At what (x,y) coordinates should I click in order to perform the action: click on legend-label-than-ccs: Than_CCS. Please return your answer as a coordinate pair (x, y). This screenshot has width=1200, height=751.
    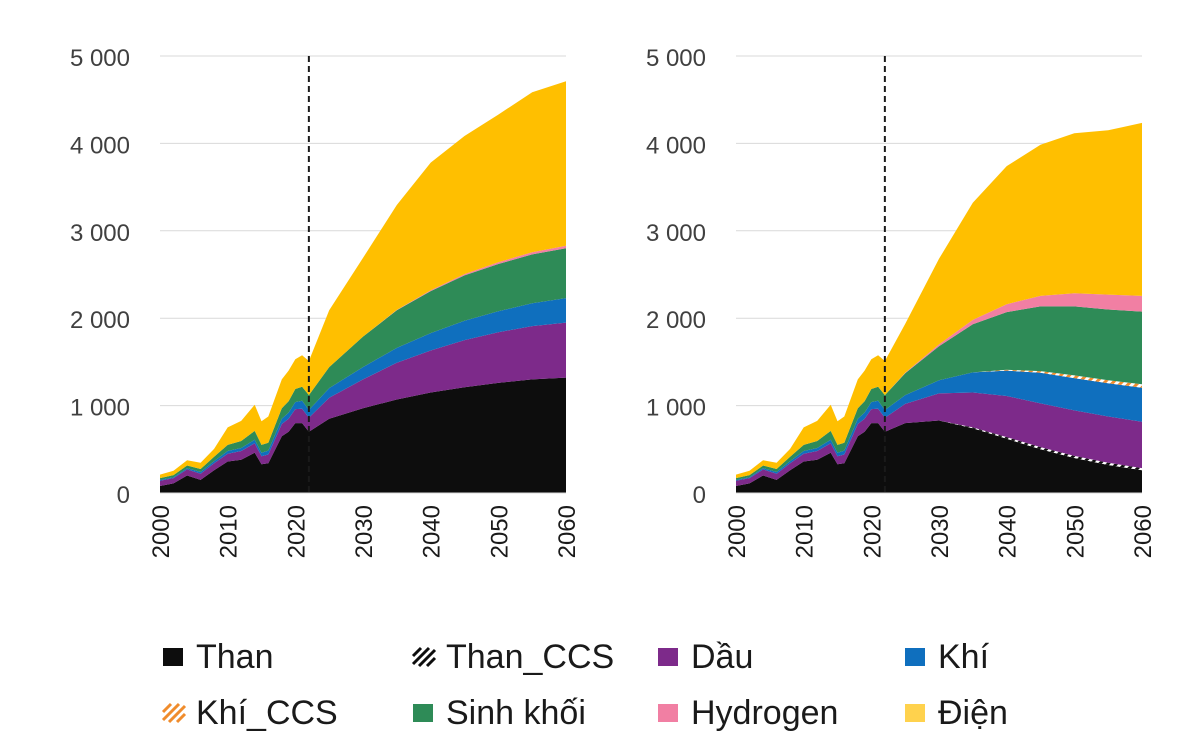
    Looking at the image, I should click on (530, 656).